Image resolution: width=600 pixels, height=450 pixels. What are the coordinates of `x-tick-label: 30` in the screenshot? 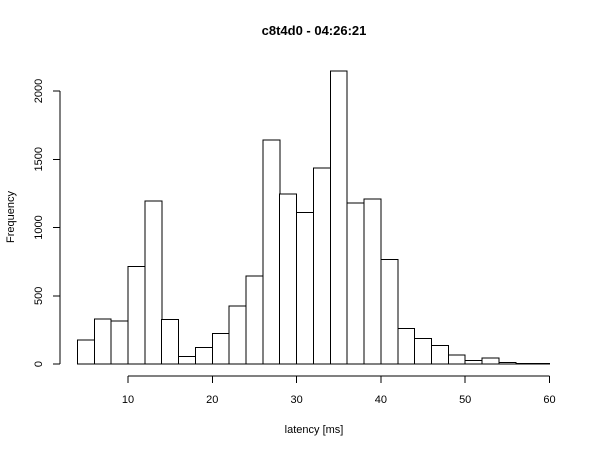 It's located at (296, 400).